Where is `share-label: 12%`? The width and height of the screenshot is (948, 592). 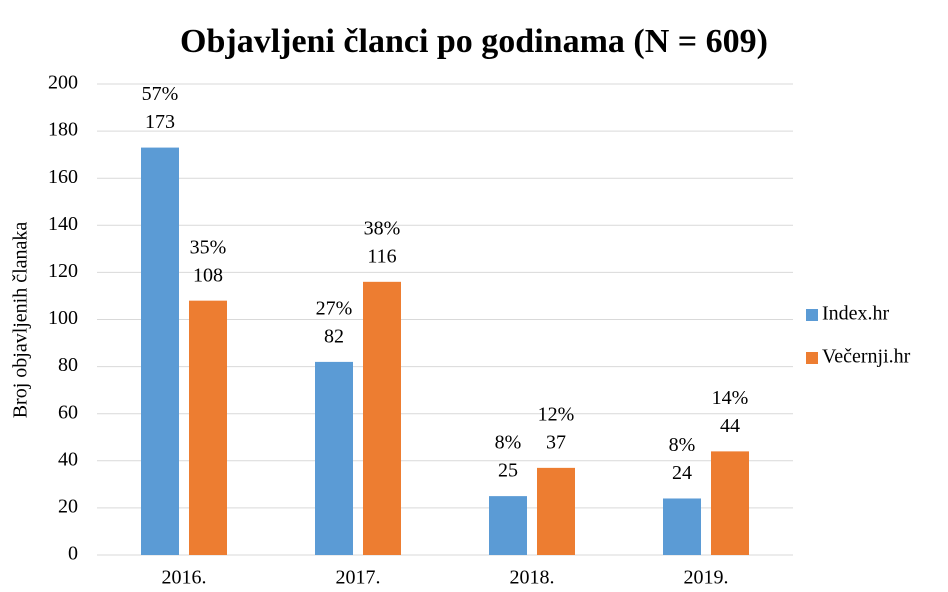 share-label: 12% is located at coordinates (556, 414).